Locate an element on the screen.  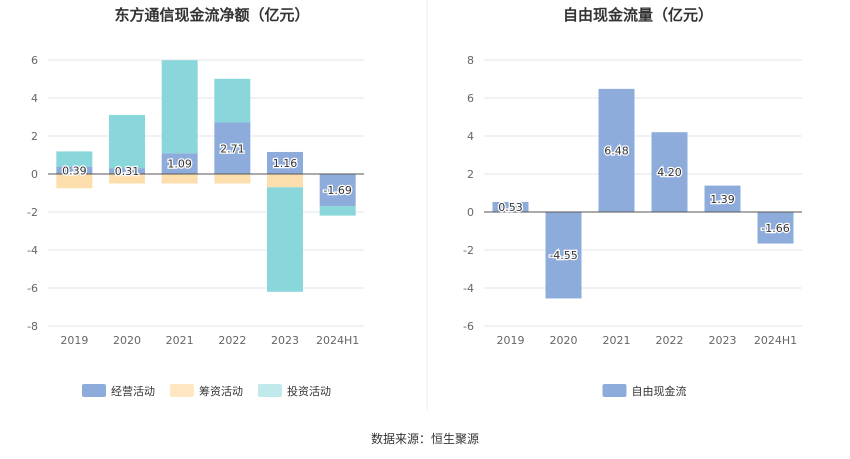
chart2-y-tick-label: -4 is located at coordinates (468, 288).